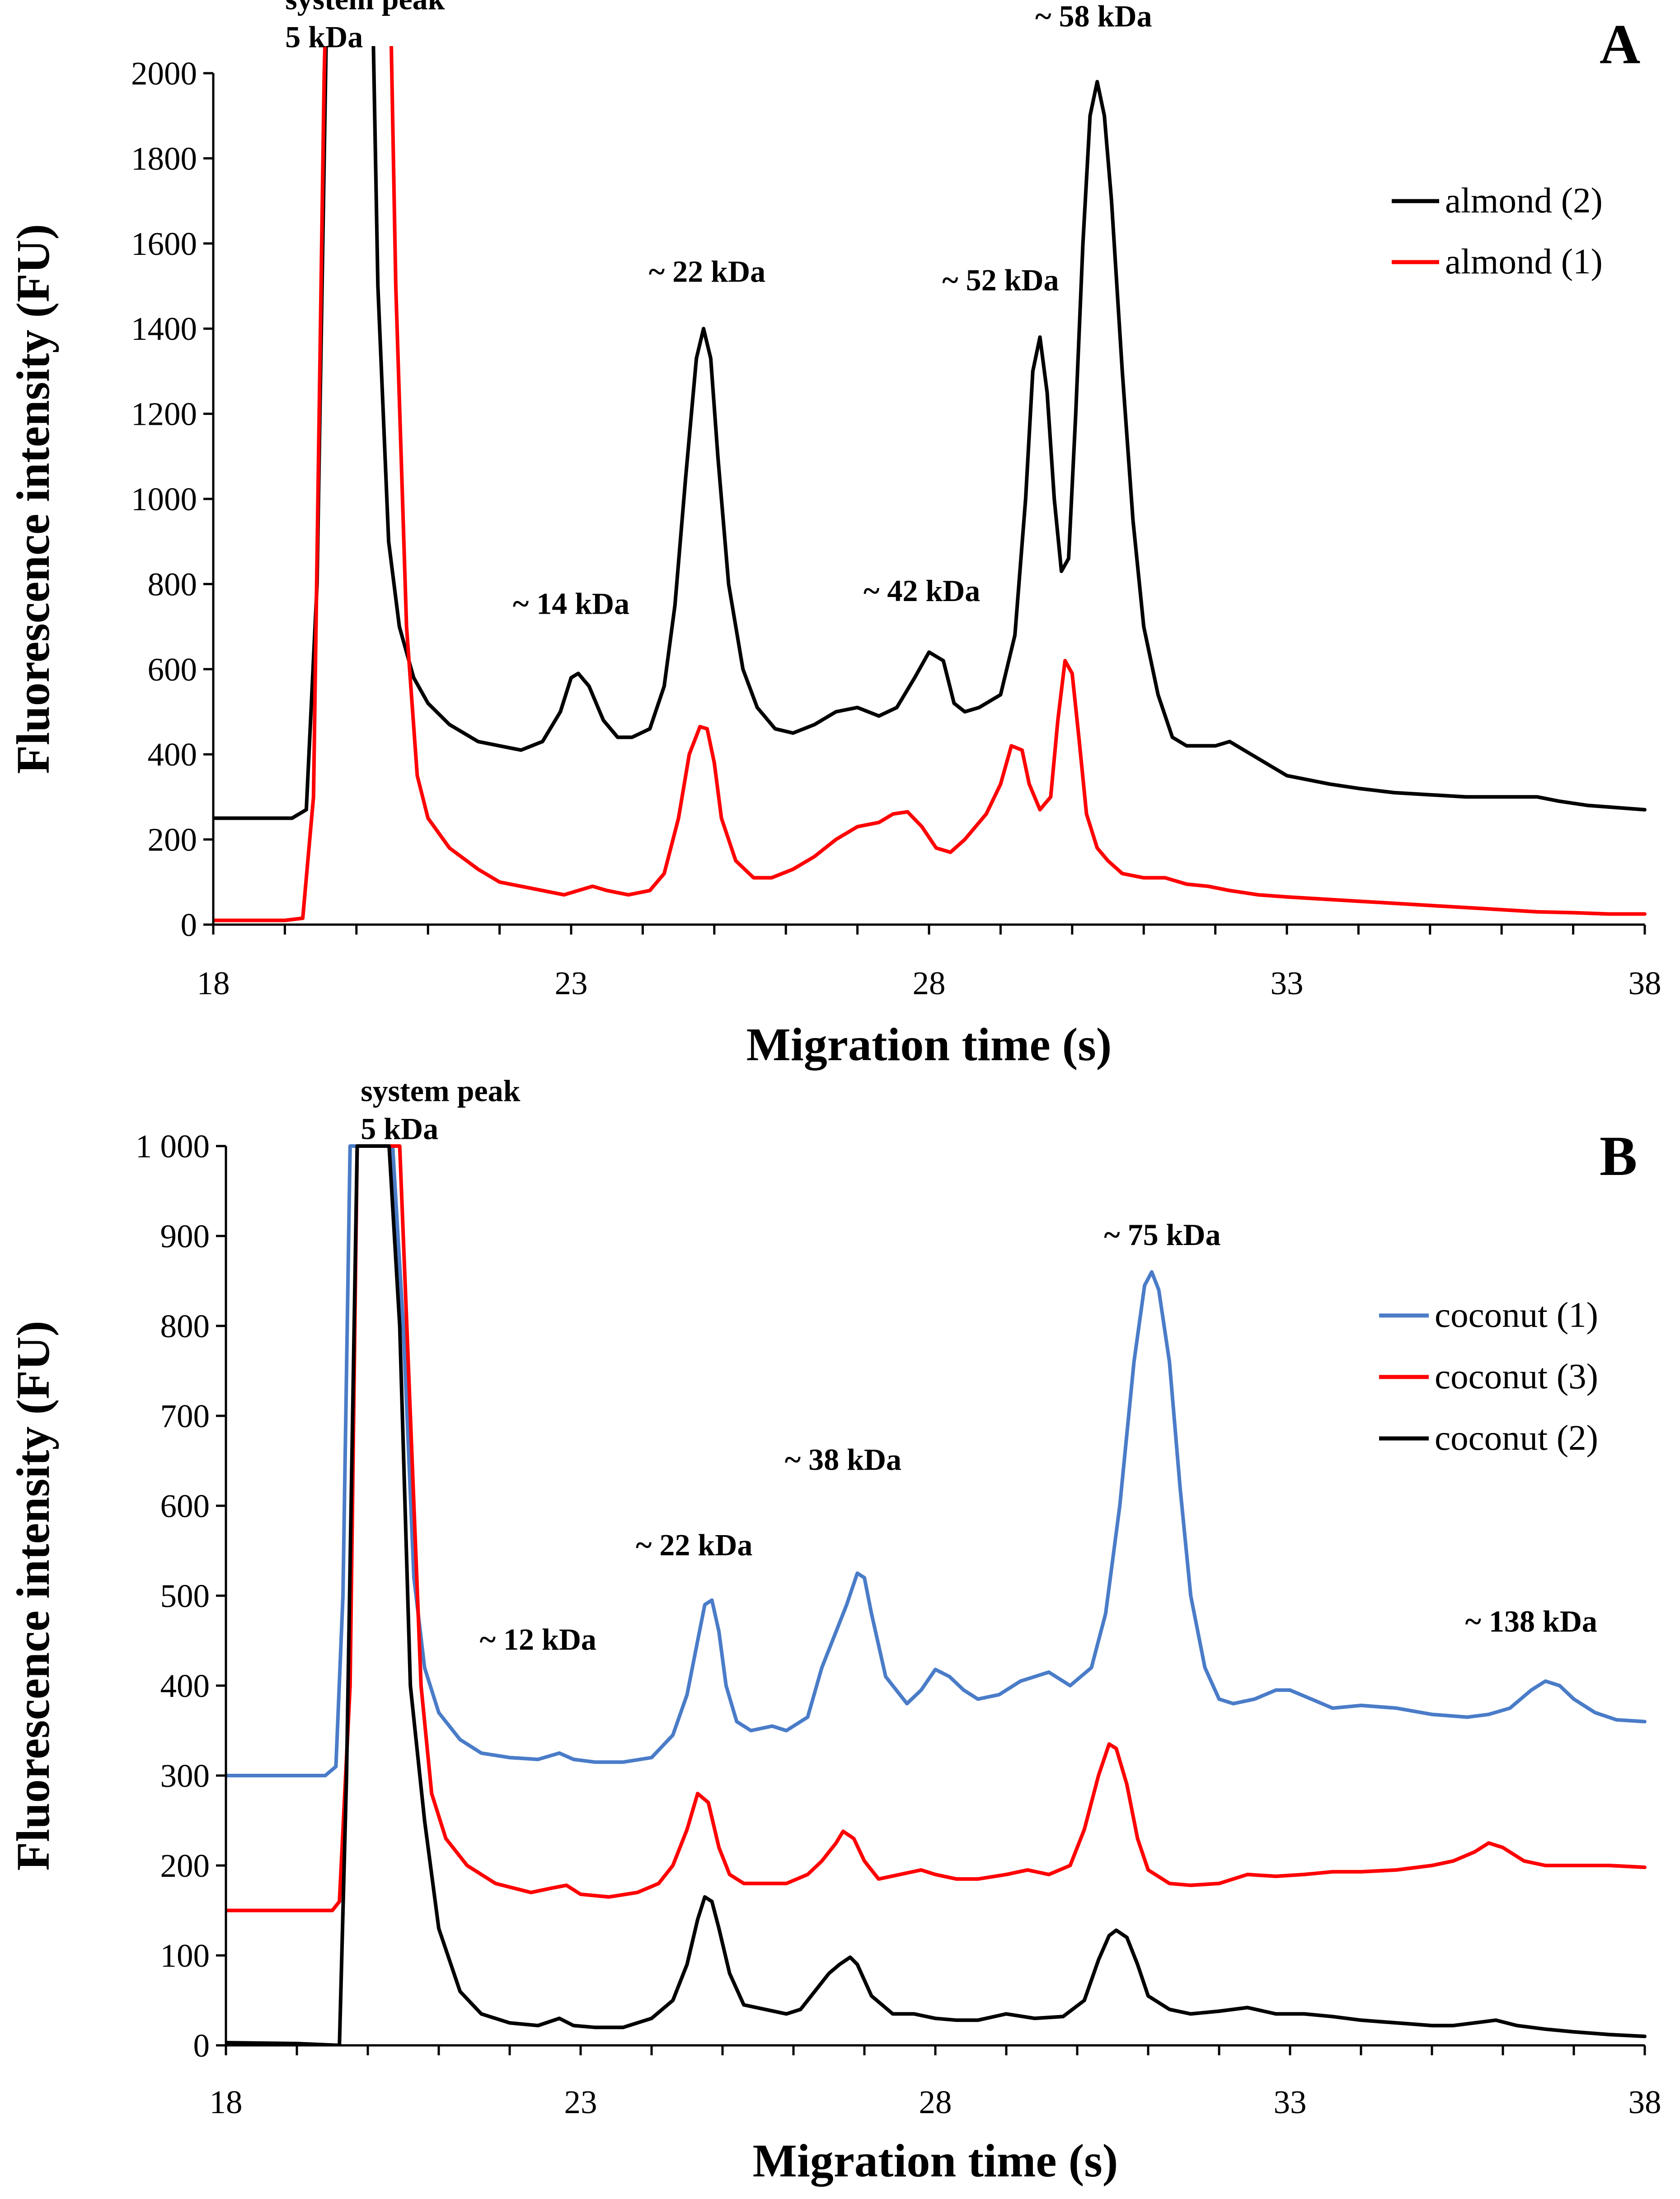 The width and height of the screenshot is (1680, 2199). What do you see at coordinates (164, 244) in the screenshot?
I see `panel-a-y-tick-label: 1600` at bounding box center [164, 244].